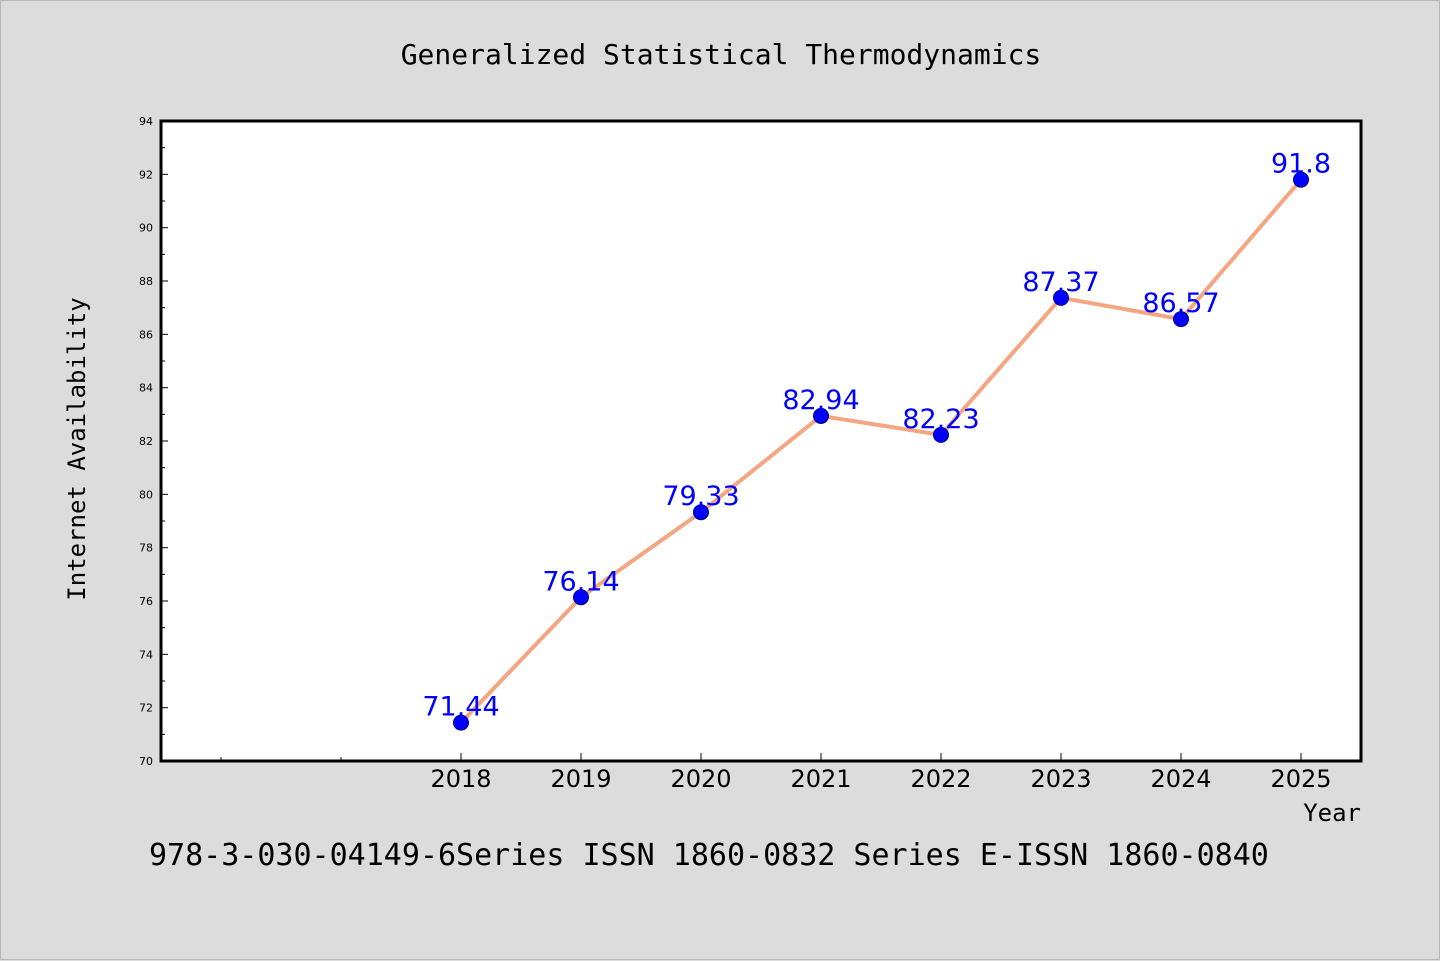  Describe the element at coordinates (146, 494) in the screenshot. I see `y-tick-label: 80` at that location.